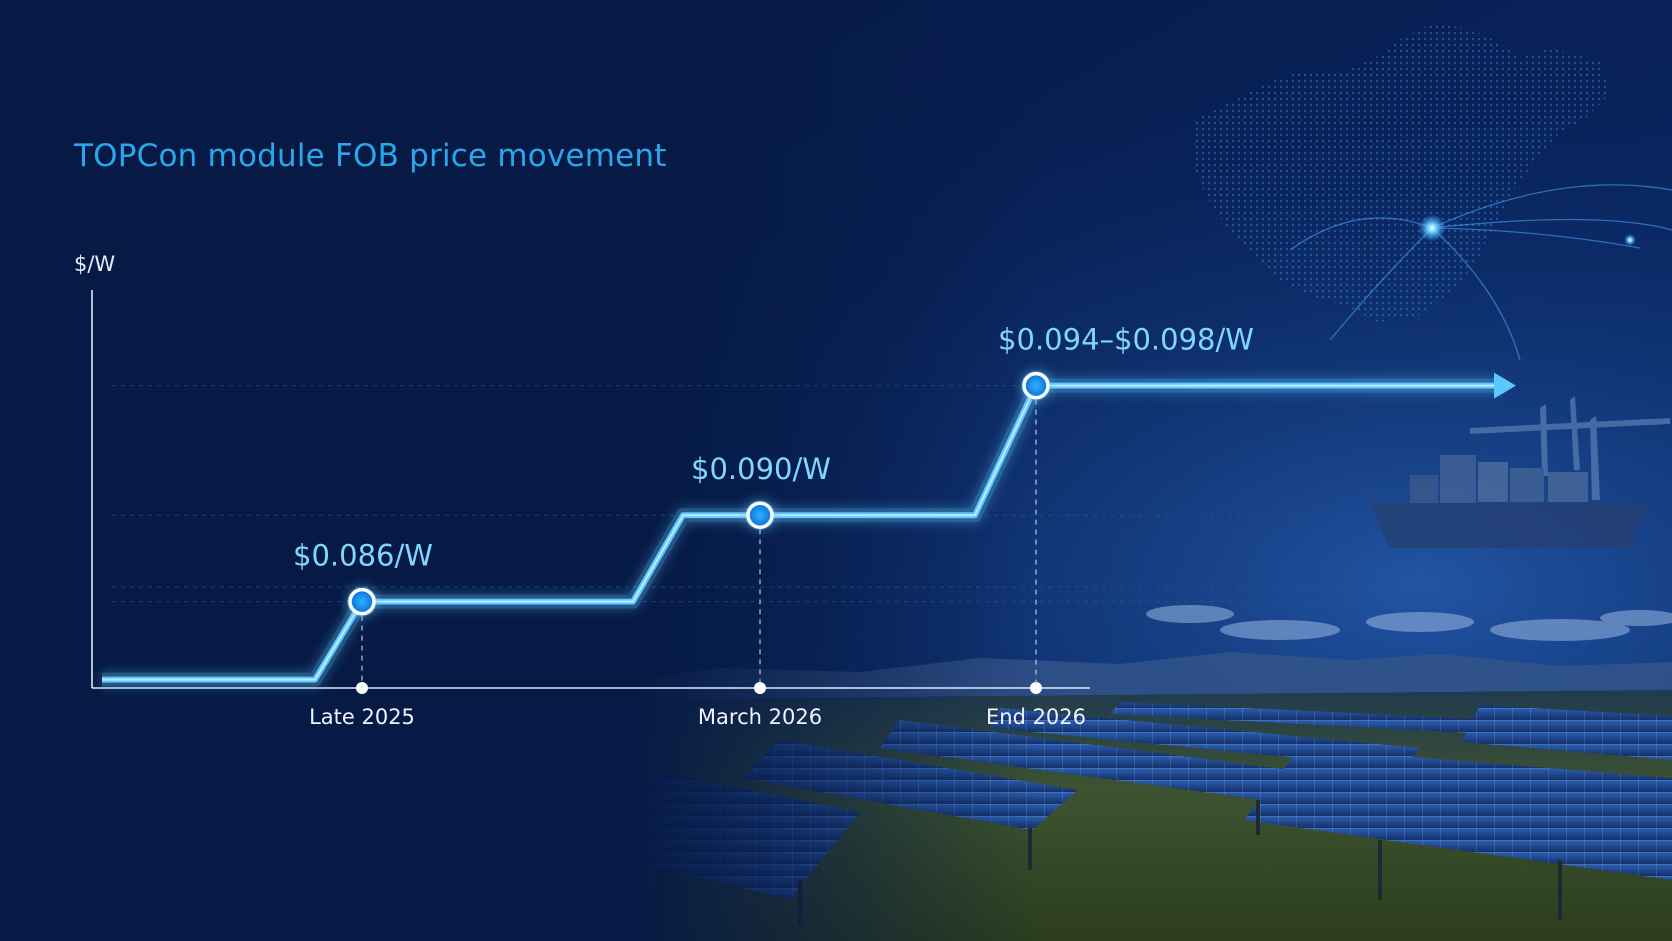 The image size is (1672, 941). I want to click on x-tick-label: End 2026, so click(1036, 717).